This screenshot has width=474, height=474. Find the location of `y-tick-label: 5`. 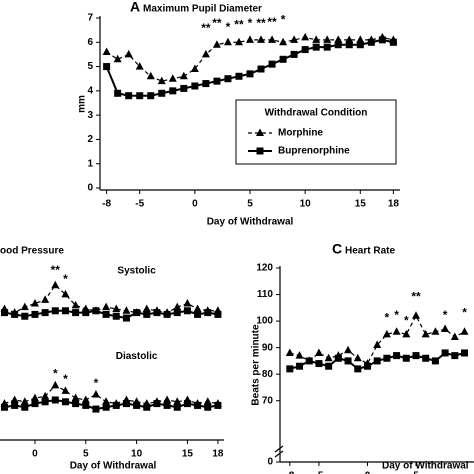

y-tick-label: 5 is located at coordinates (90, 66).